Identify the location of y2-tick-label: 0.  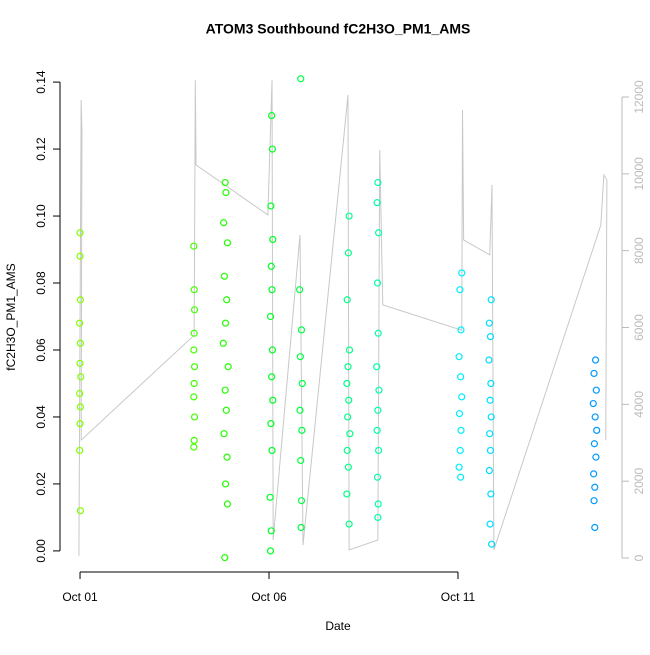
(639, 557).